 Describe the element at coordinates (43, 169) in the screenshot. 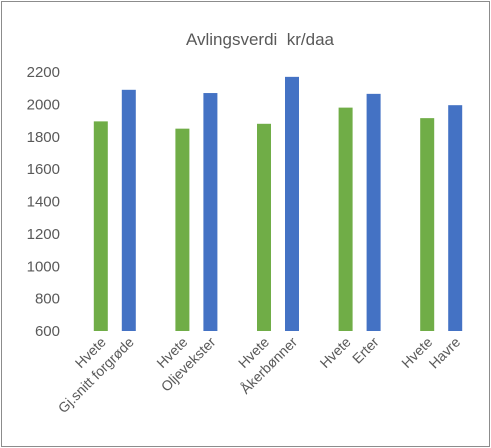

I see `y-tick-label: 1600` at that location.